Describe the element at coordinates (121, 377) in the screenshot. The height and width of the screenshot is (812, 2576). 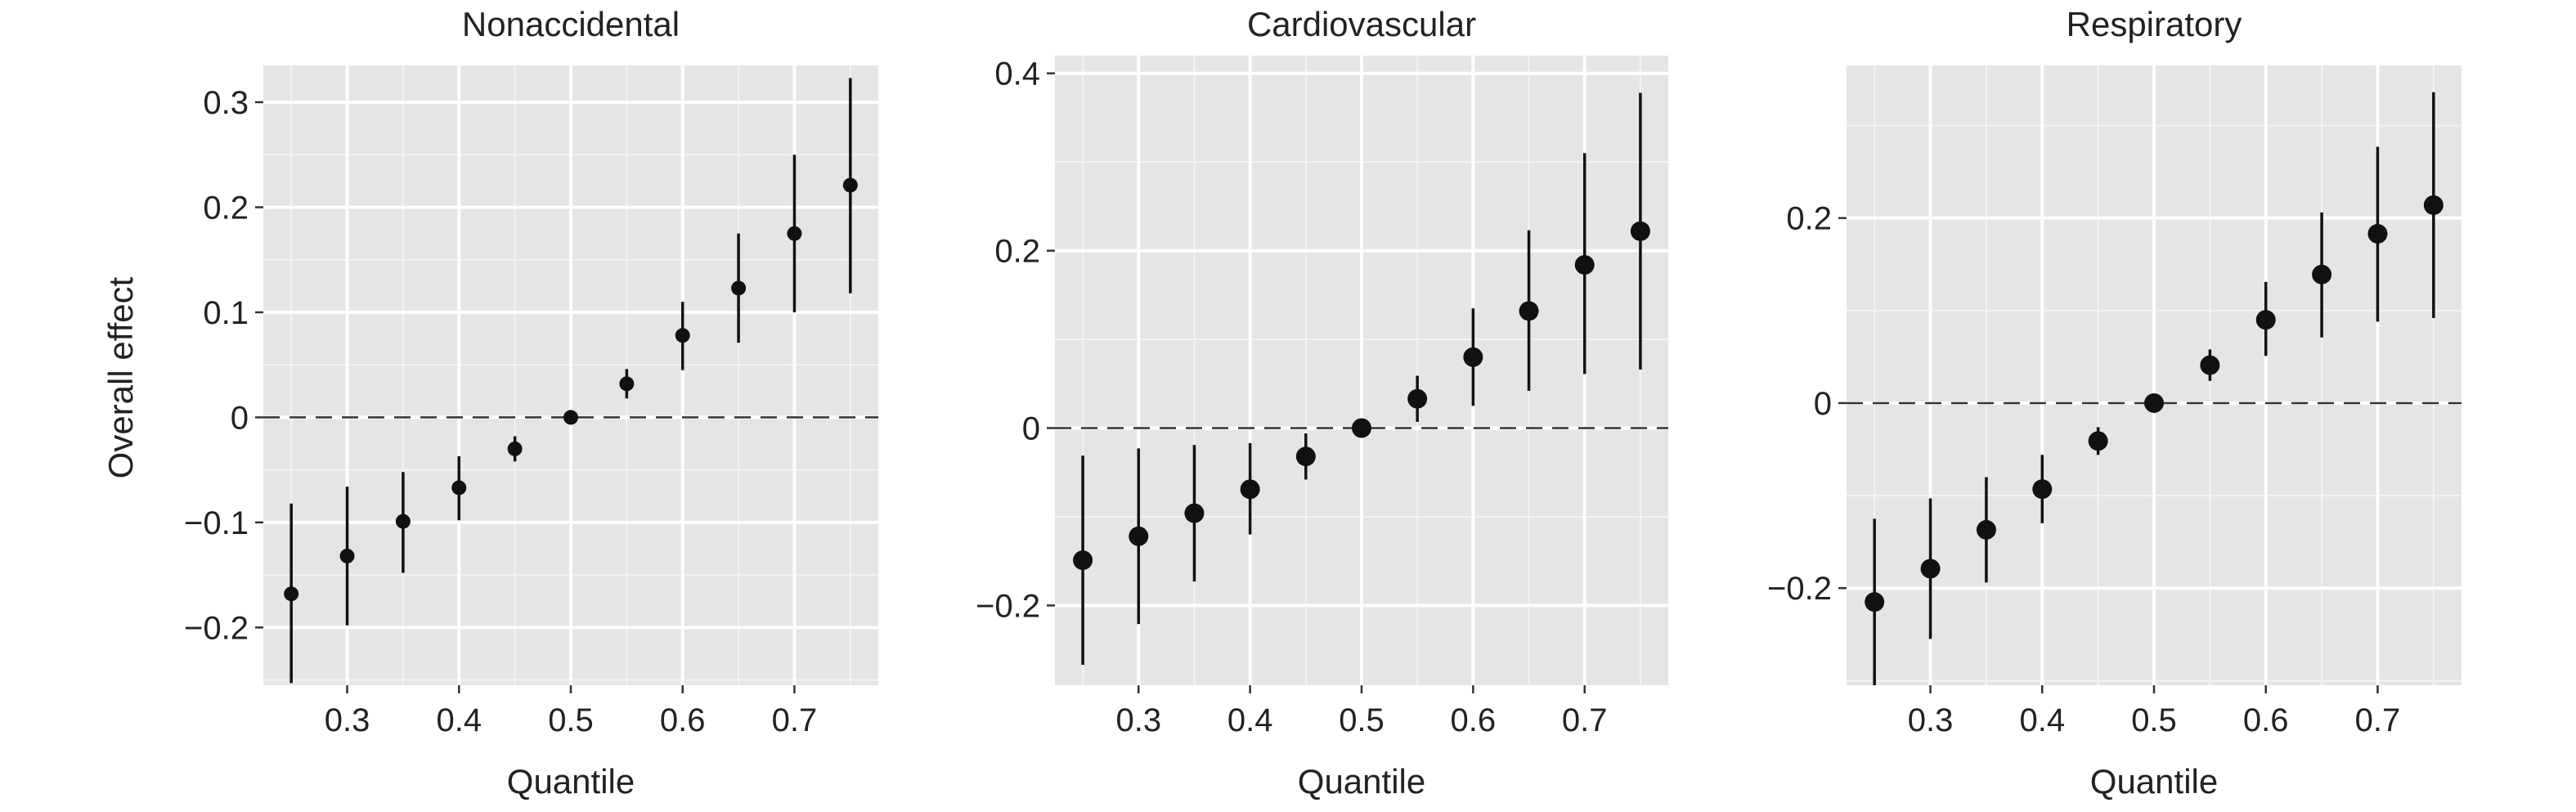
I see `figure-y-axis-label: Overall effect` at that location.